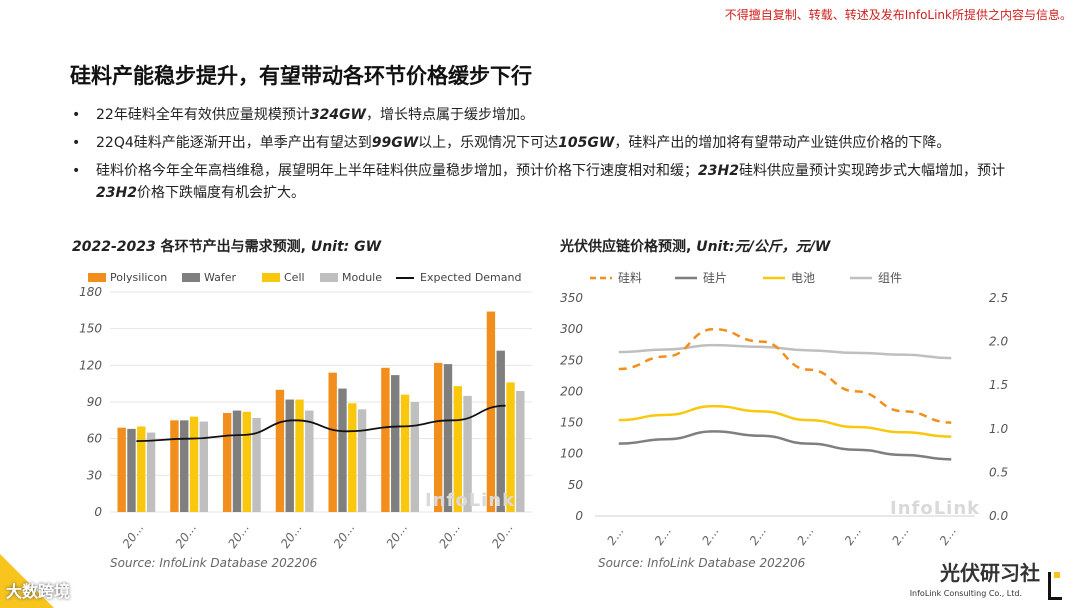  What do you see at coordinates (138, 277) in the screenshot?
I see `legend-label: Polysilicon` at bounding box center [138, 277].